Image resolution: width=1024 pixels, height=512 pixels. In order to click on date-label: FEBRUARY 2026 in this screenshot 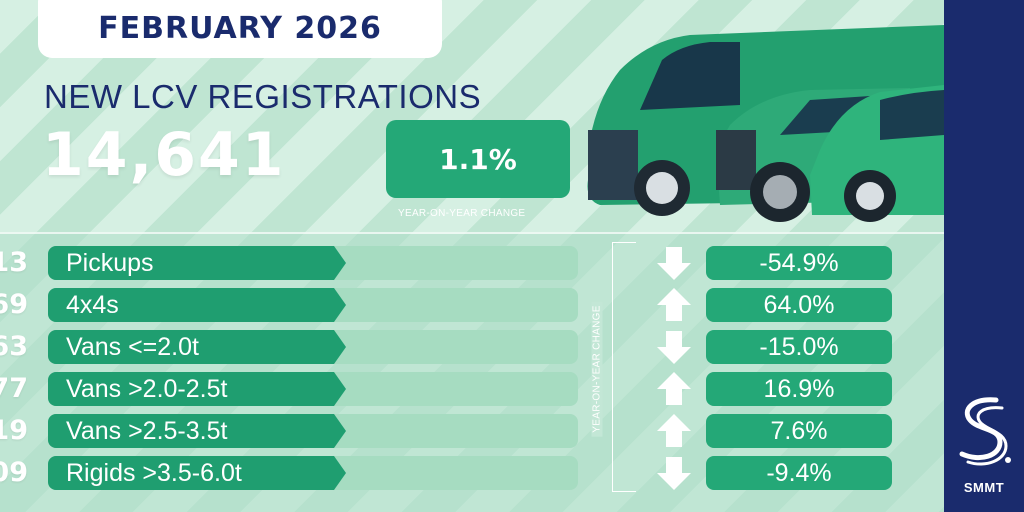, I will do `click(240, 28)`.